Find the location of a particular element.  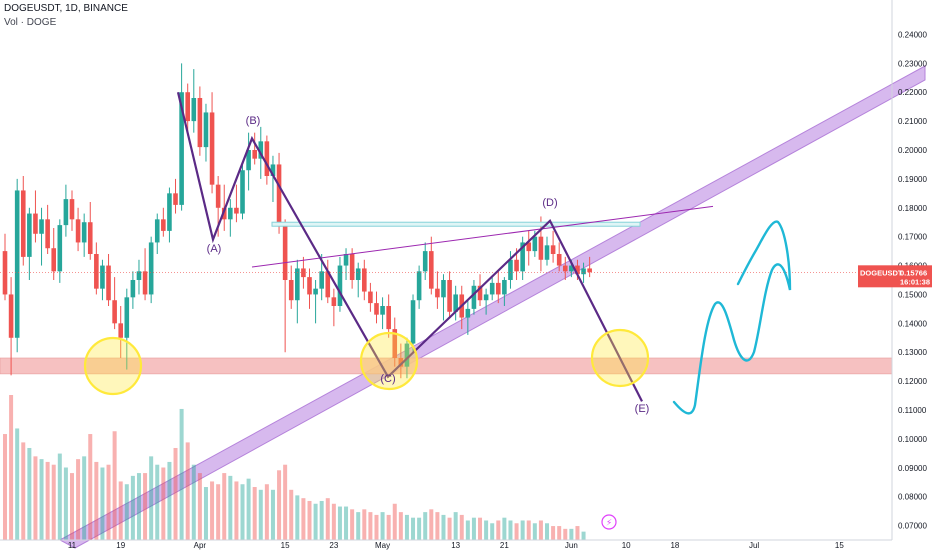

resistance-box is located at coordinates (456, 224).